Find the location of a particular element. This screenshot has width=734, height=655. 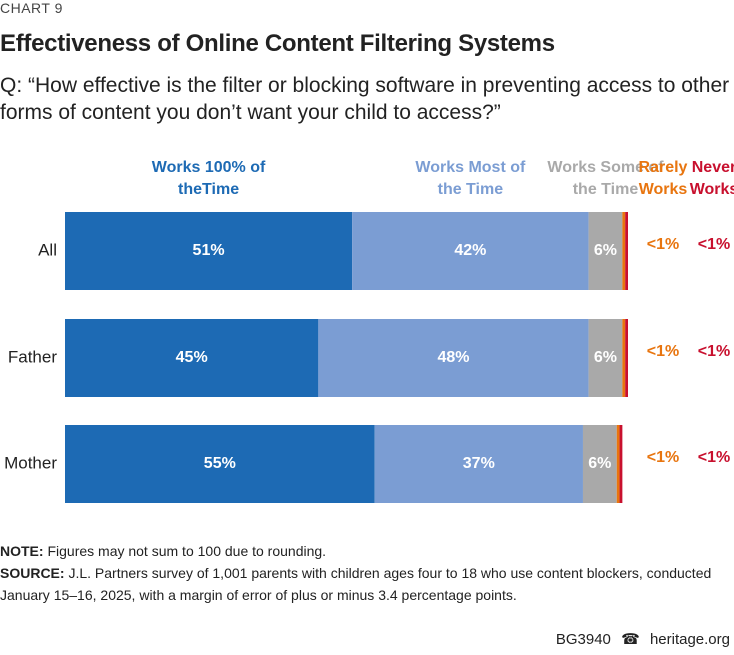

footer-site: heritage.org is located at coordinates (689, 639).